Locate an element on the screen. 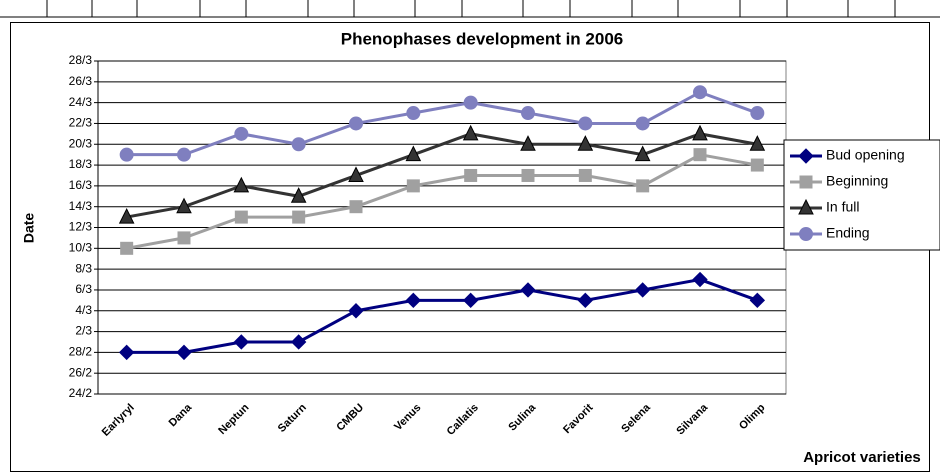 Image resolution: width=940 pixels, height=472 pixels. y-tick-label: 10/3 is located at coordinates (81, 247).